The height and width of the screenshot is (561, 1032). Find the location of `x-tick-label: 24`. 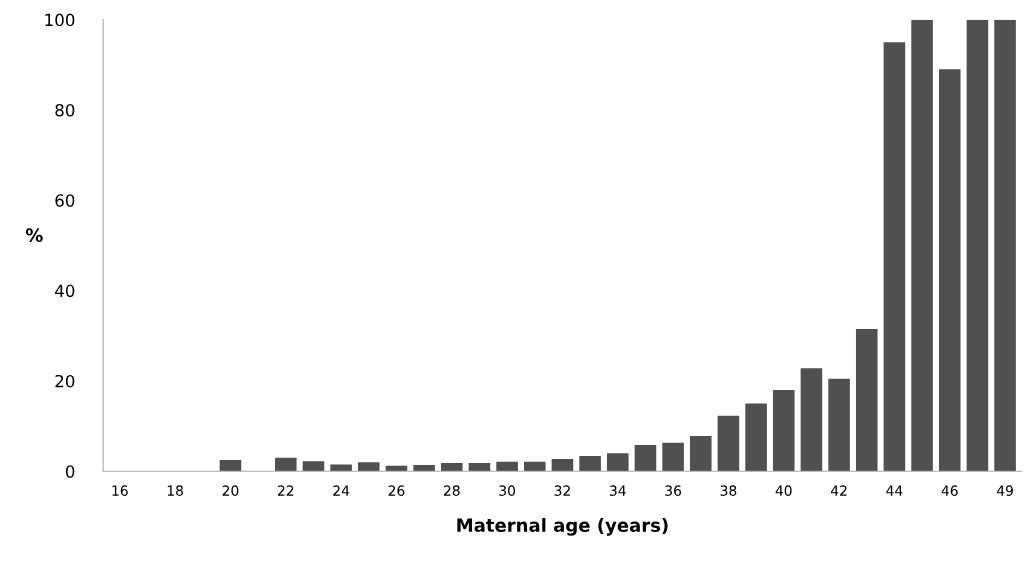

x-tick-label: 24 is located at coordinates (341, 490).